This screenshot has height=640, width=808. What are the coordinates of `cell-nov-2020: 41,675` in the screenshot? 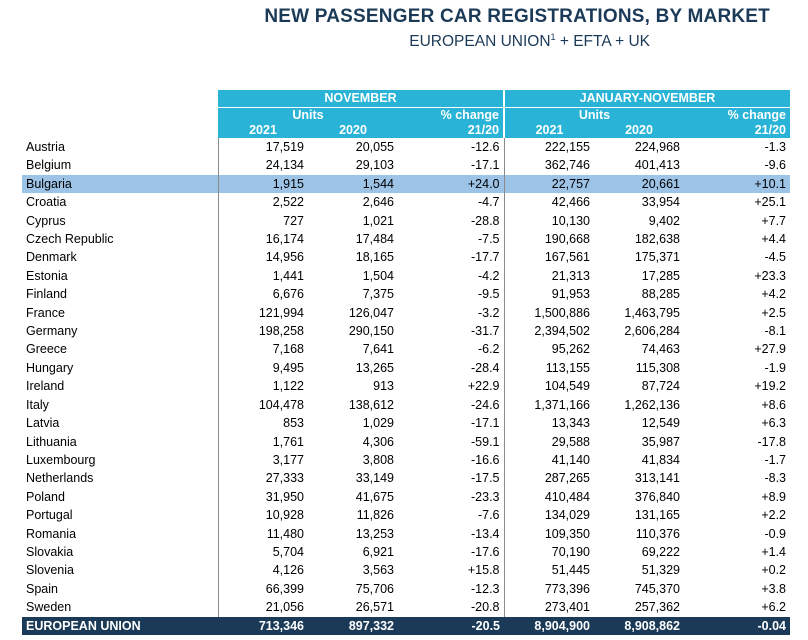 It's located at (374, 496).